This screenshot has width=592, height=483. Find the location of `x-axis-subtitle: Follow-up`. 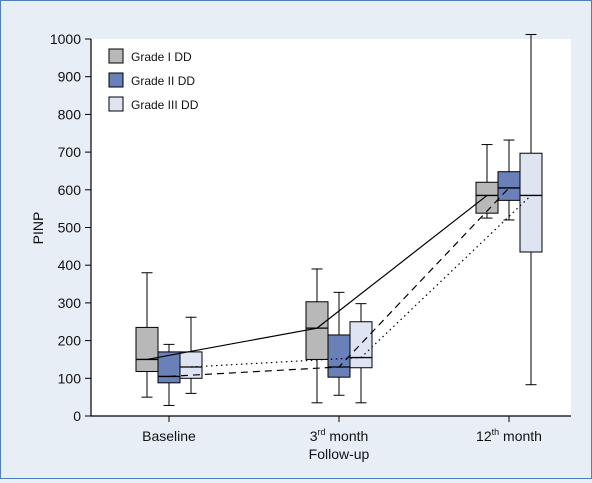

x-axis-subtitle: Follow-up is located at coordinates (339, 454).